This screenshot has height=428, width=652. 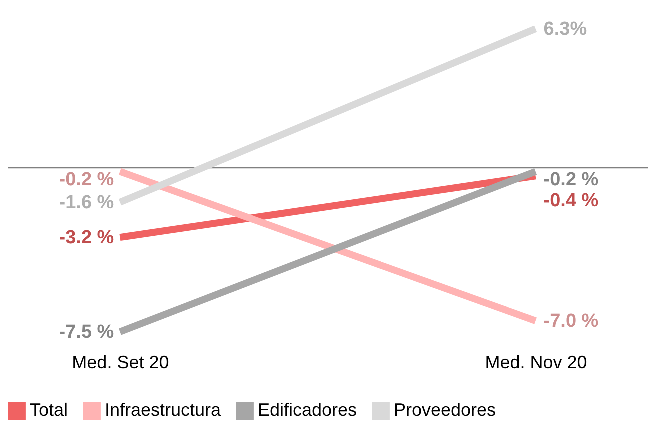 I want to click on data-label: 6.3%, so click(x=566, y=29).